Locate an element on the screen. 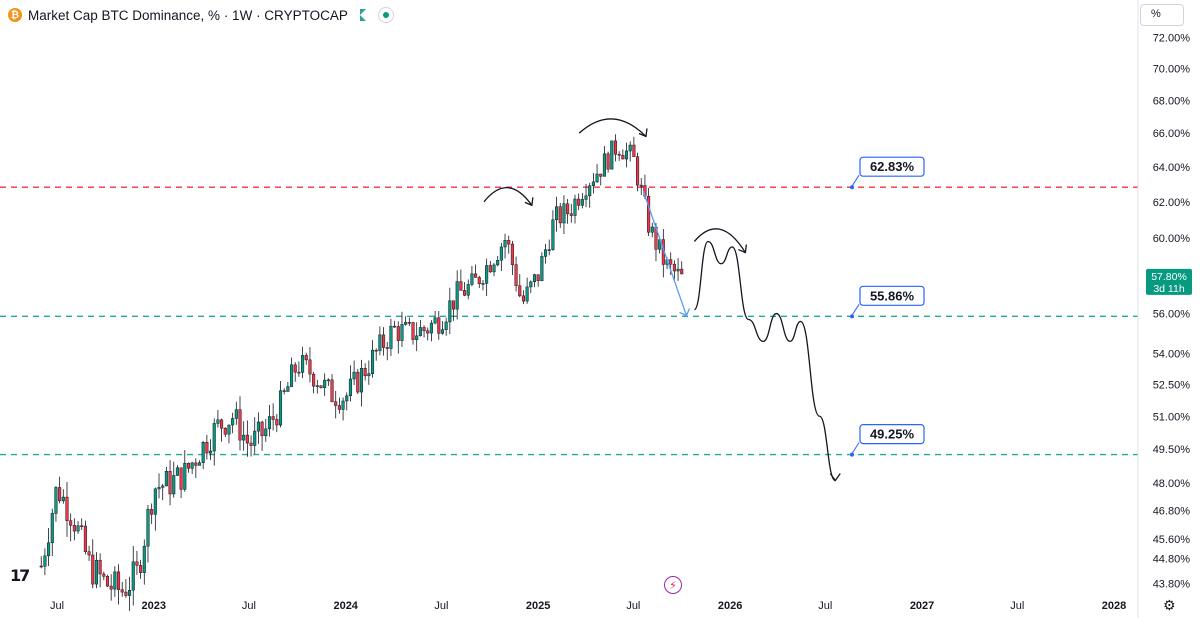 The image size is (1200, 618). green-flag-icon is located at coordinates (362, 15).